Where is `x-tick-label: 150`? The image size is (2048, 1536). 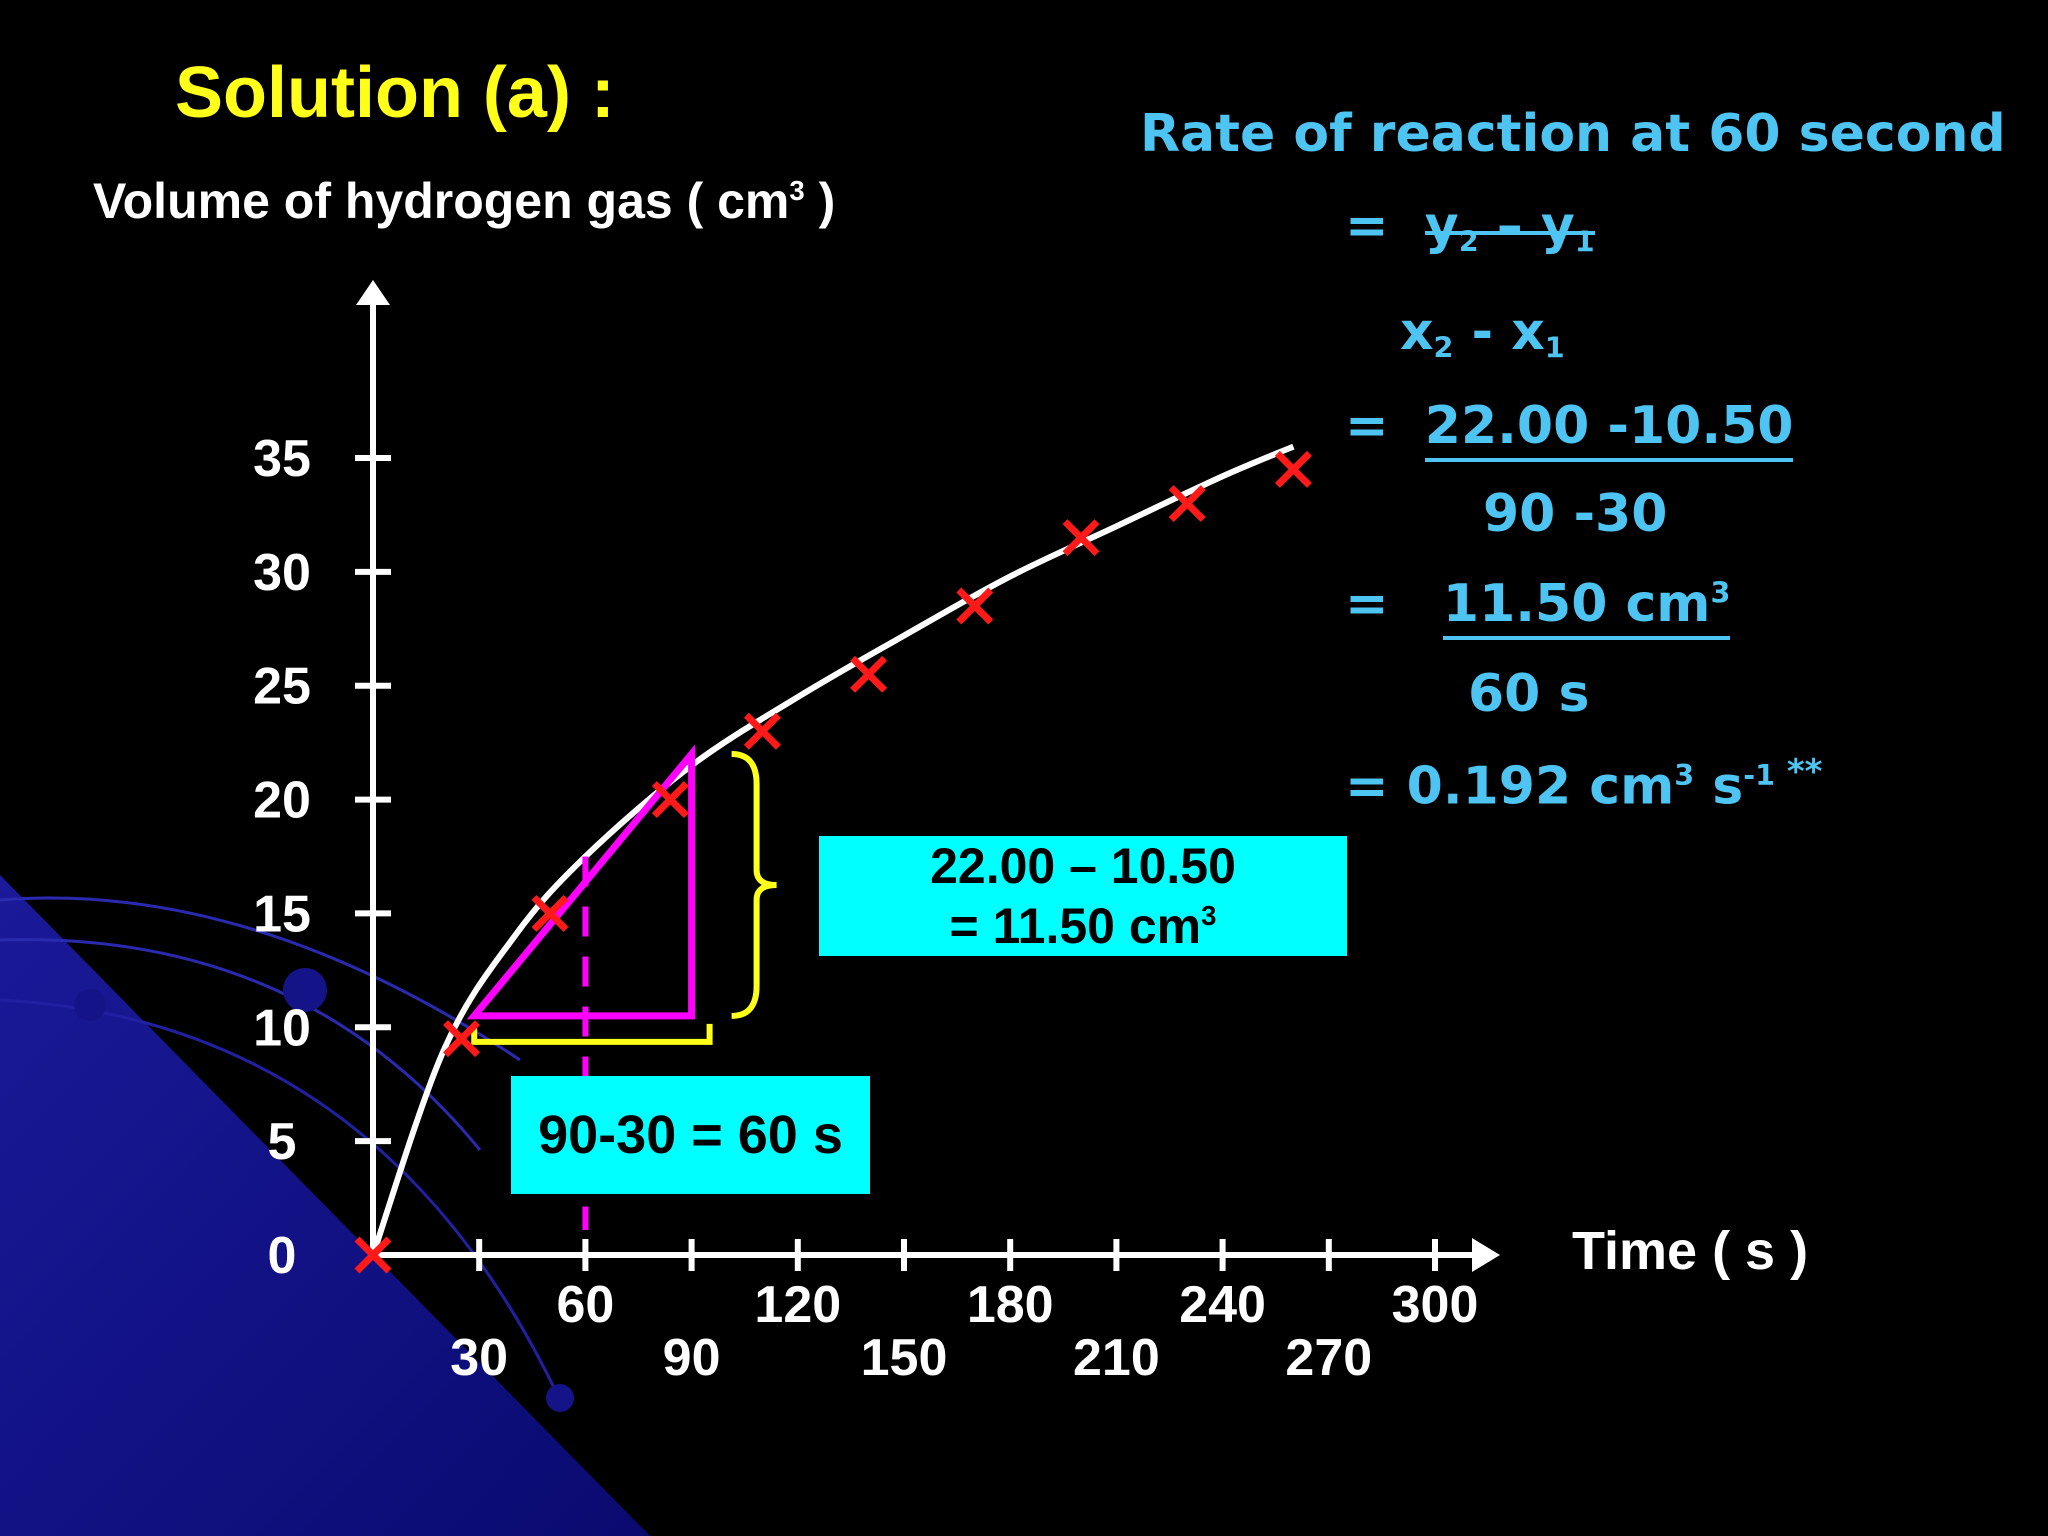 x-tick-label: 150 is located at coordinates (904, 1358).